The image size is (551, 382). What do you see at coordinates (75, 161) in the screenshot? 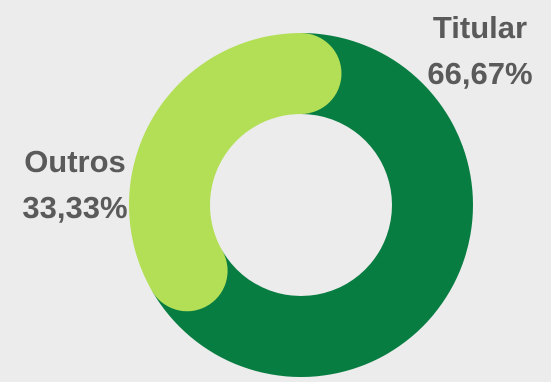
I see `slice-label-outros-name: Outros` at bounding box center [75, 161].